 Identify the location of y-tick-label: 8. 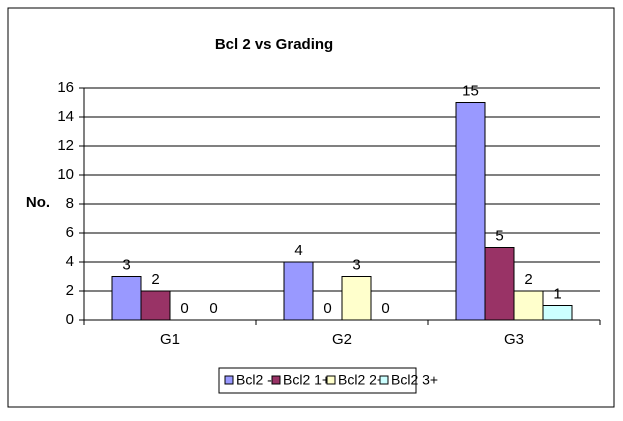
(70, 203).